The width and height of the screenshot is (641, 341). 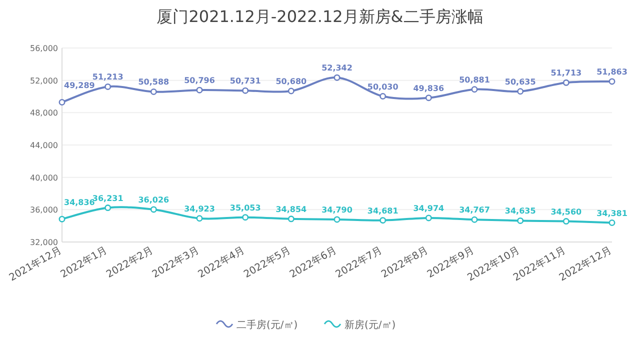 What do you see at coordinates (44, 48) in the screenshot?
I see `y-tick-label: 56,000` at bounding box center [44, 48].